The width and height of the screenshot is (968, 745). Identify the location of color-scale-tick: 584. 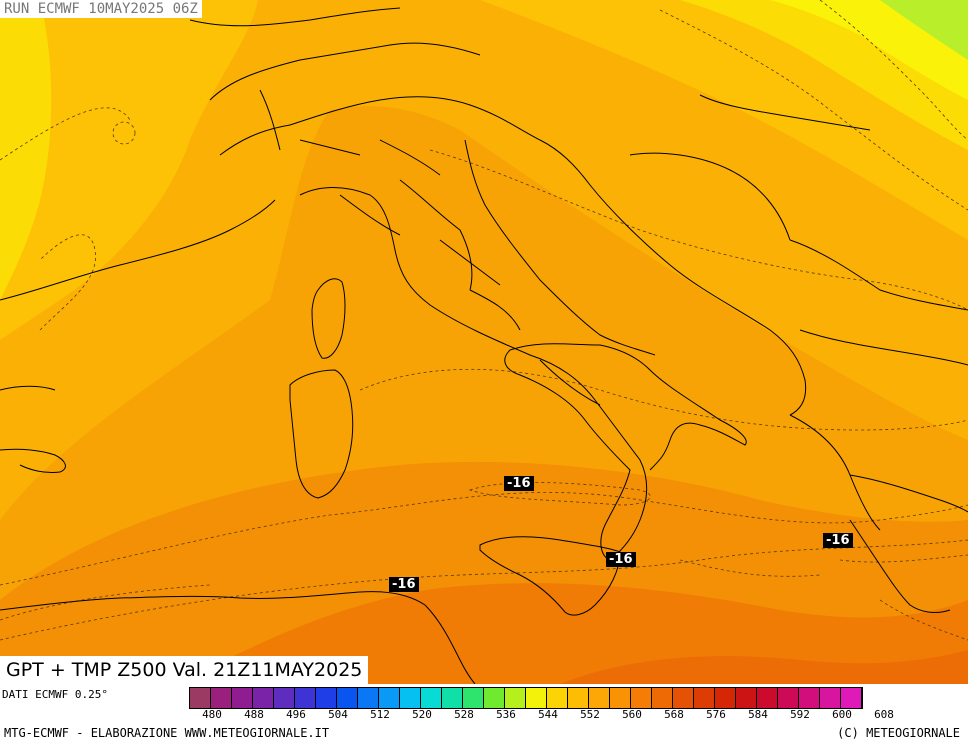
(758, 714).